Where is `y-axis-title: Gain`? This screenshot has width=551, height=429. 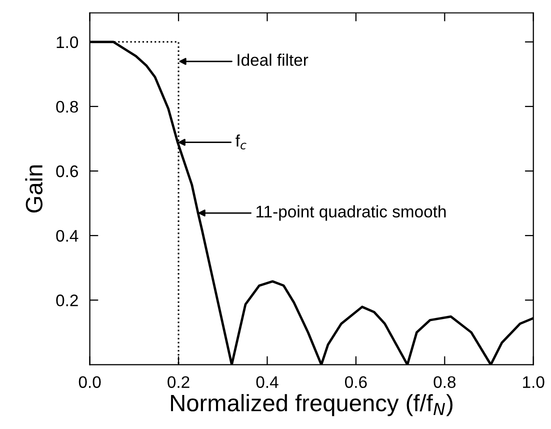 y-axis-title: Gain is located at coordinates (34, 189).